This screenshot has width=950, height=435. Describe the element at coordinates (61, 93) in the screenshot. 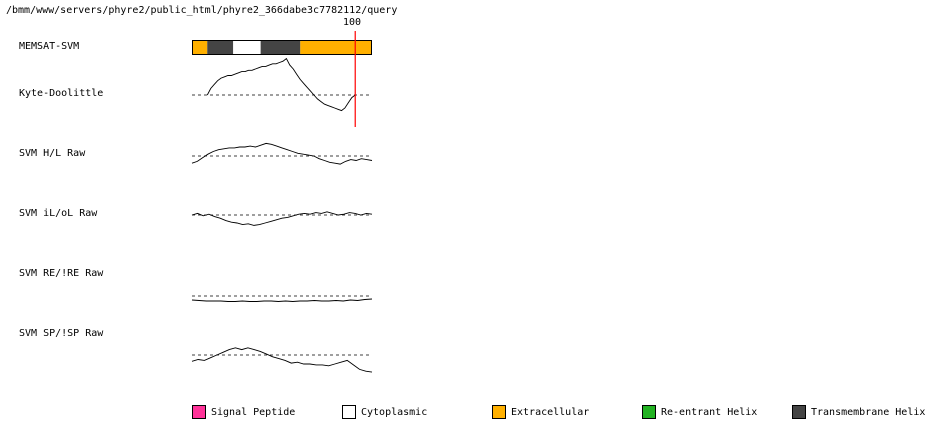

I see `track-label-kd: Kyte-Doolittle` at that location.